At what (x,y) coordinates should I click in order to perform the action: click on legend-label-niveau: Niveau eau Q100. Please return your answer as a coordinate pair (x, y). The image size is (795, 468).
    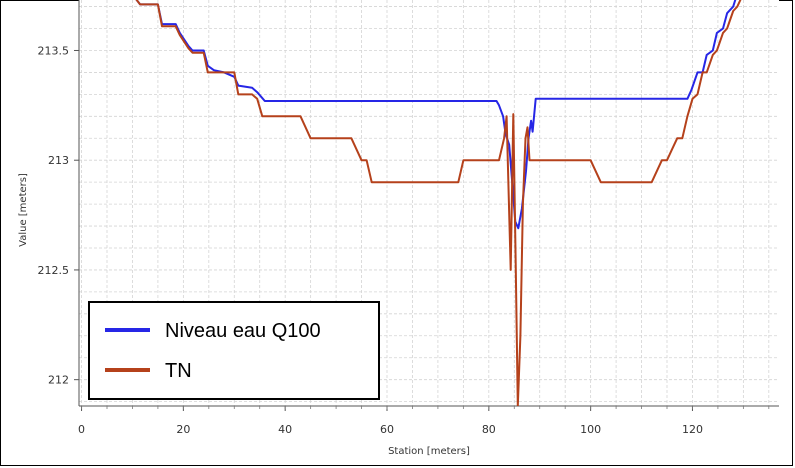
    Looking at the image, I should click on (243, 331).